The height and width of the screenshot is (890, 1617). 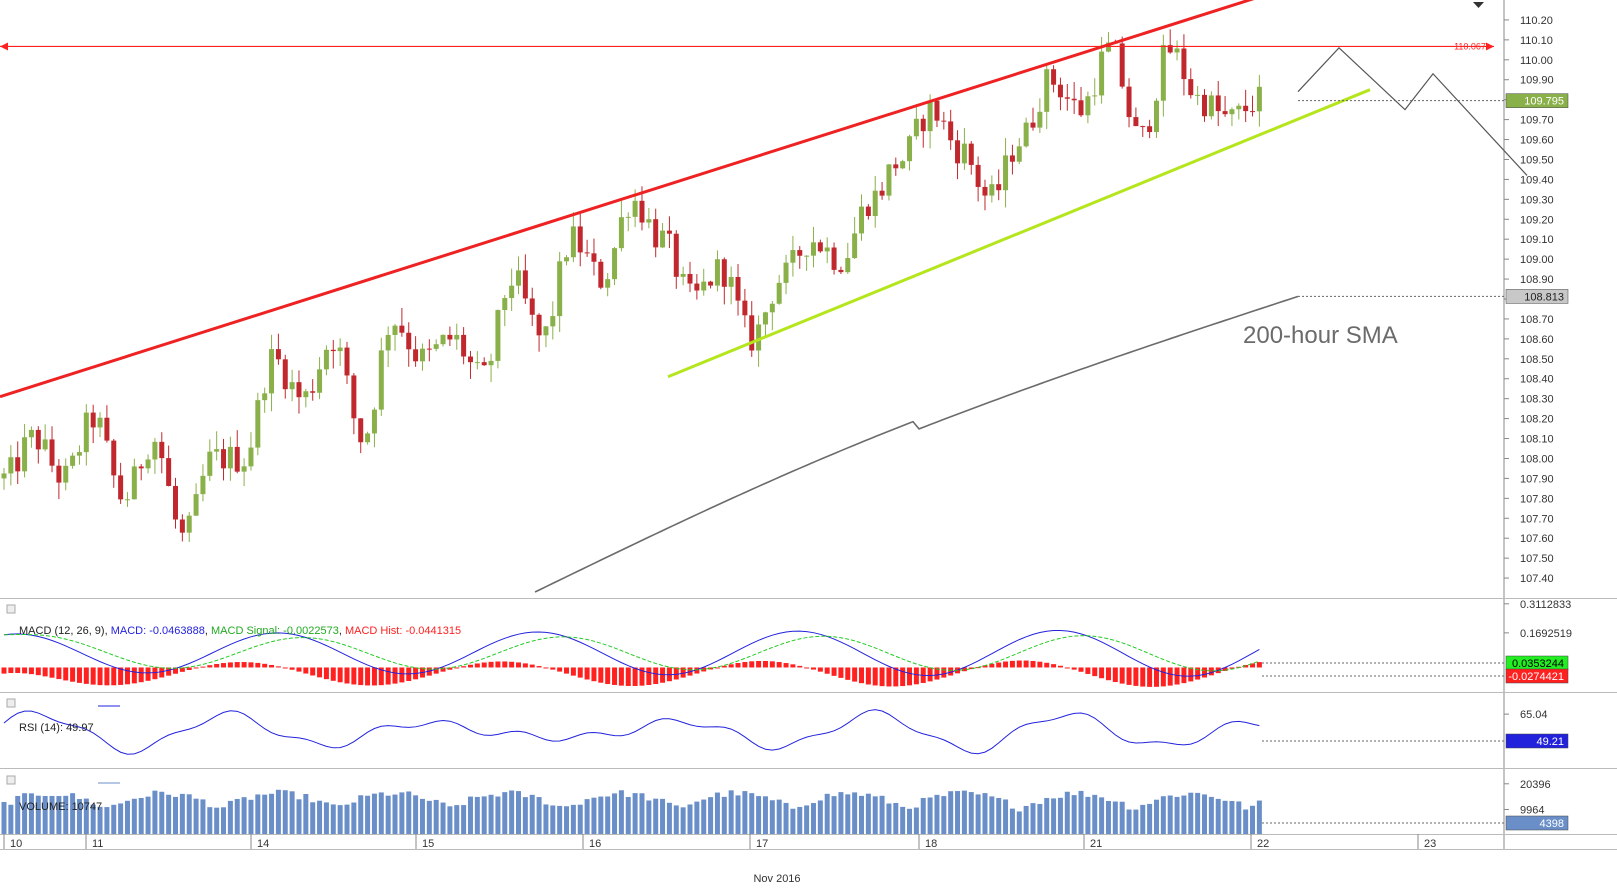 I want to click on macd-legend-hist: MACD Hist: -0.0441315, so click(x=403, y=631).